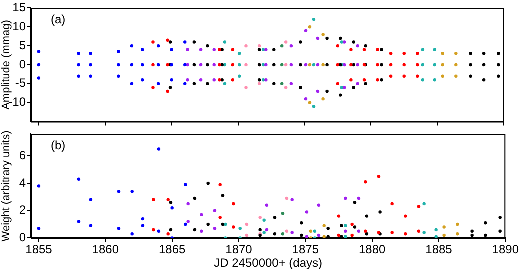 The width and height of the screenshot is (520, 271). I want to click on x-tick-label: 1860, so click(106, 249).